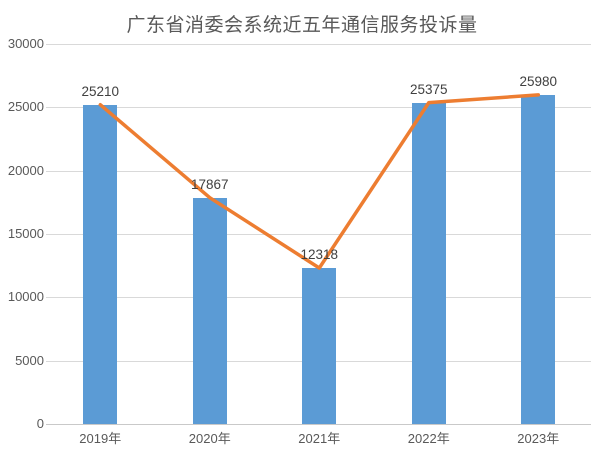  What do you see at coordinates (428, 263) in the screenshot?
I see `bar-2022年` at bounding box center [428, 263].